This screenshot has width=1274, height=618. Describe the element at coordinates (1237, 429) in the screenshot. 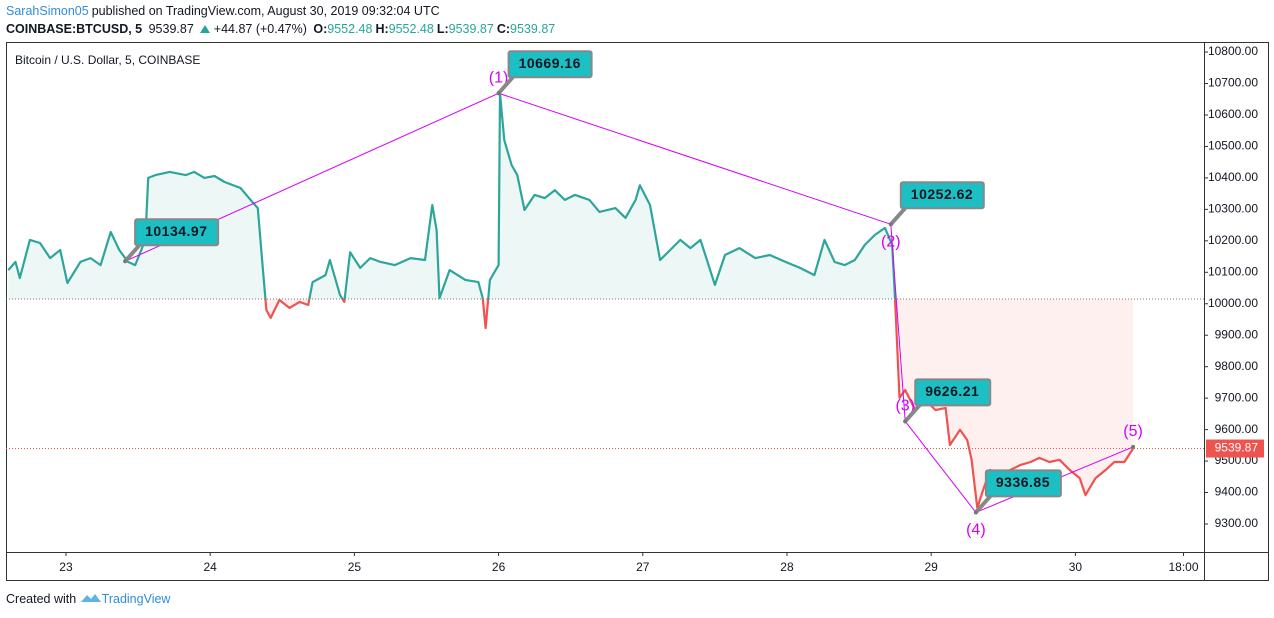

I see `y-tick-label: 9600.00` at that location.